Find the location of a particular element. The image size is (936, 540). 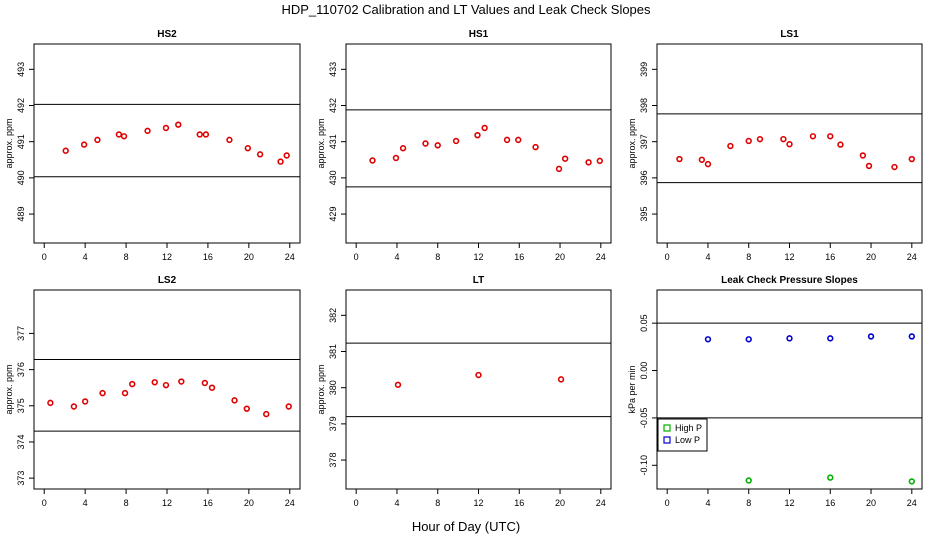

y-tick-label: 429 is located at coordinates (333, 214).